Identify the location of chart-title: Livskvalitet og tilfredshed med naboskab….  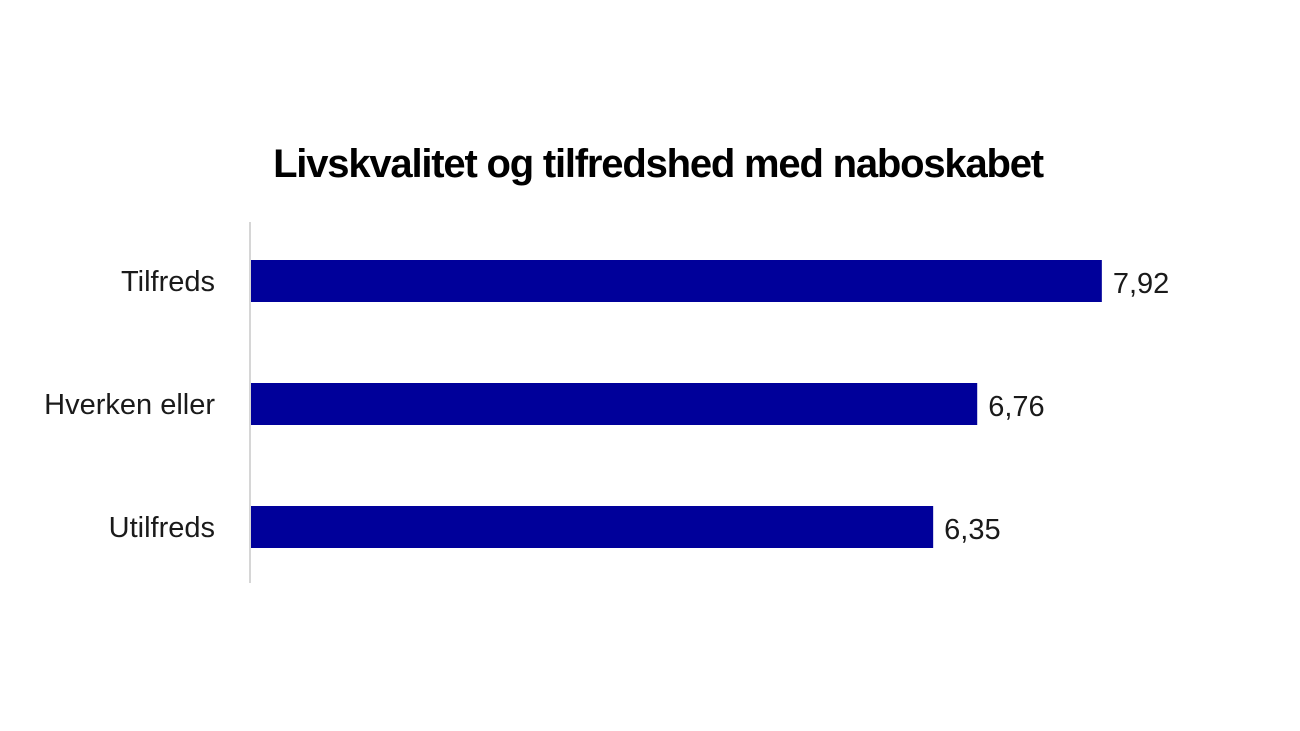
(658, 164).